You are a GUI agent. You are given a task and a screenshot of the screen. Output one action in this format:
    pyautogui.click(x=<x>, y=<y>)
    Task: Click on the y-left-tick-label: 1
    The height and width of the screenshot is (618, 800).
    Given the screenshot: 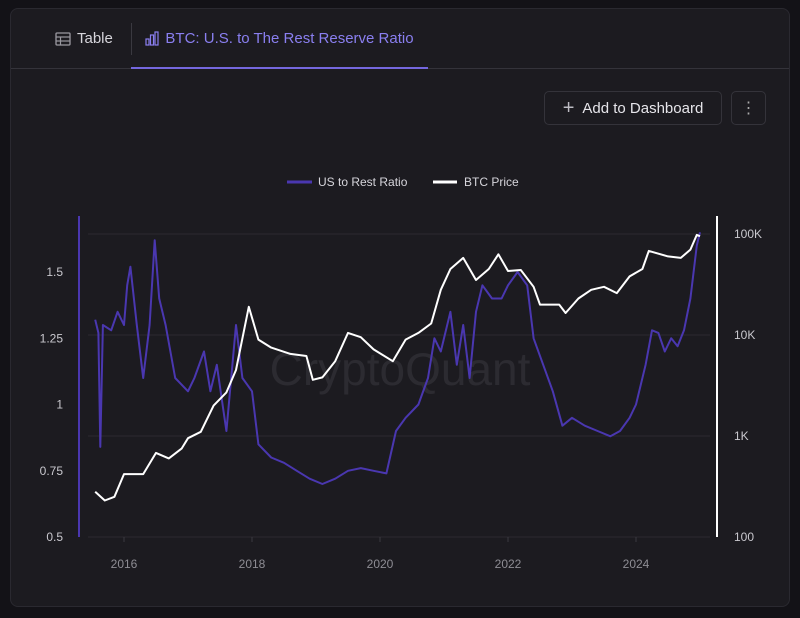 What is the action you would take?
    pyautogui.click(x=59, y=405)
    